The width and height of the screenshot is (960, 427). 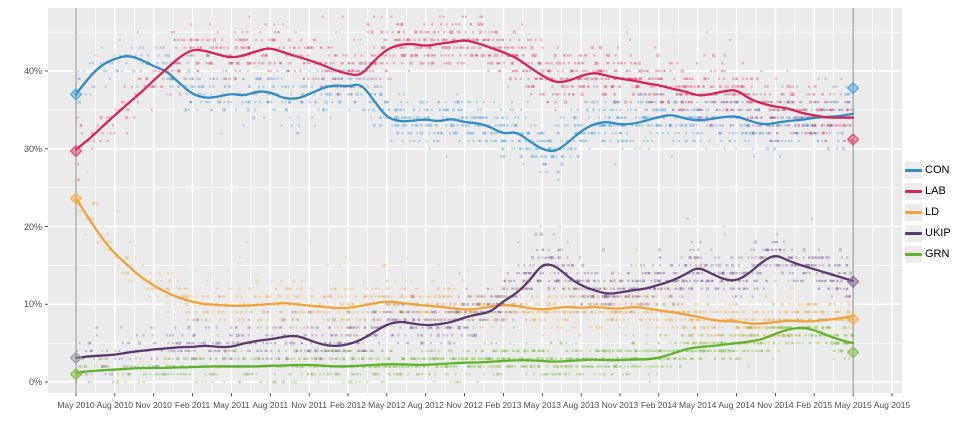 What do you see at coordinates (658, 405) in the screenshot?
I see `x-tick-label: Feb 2014` at bounding box center [658, 405].